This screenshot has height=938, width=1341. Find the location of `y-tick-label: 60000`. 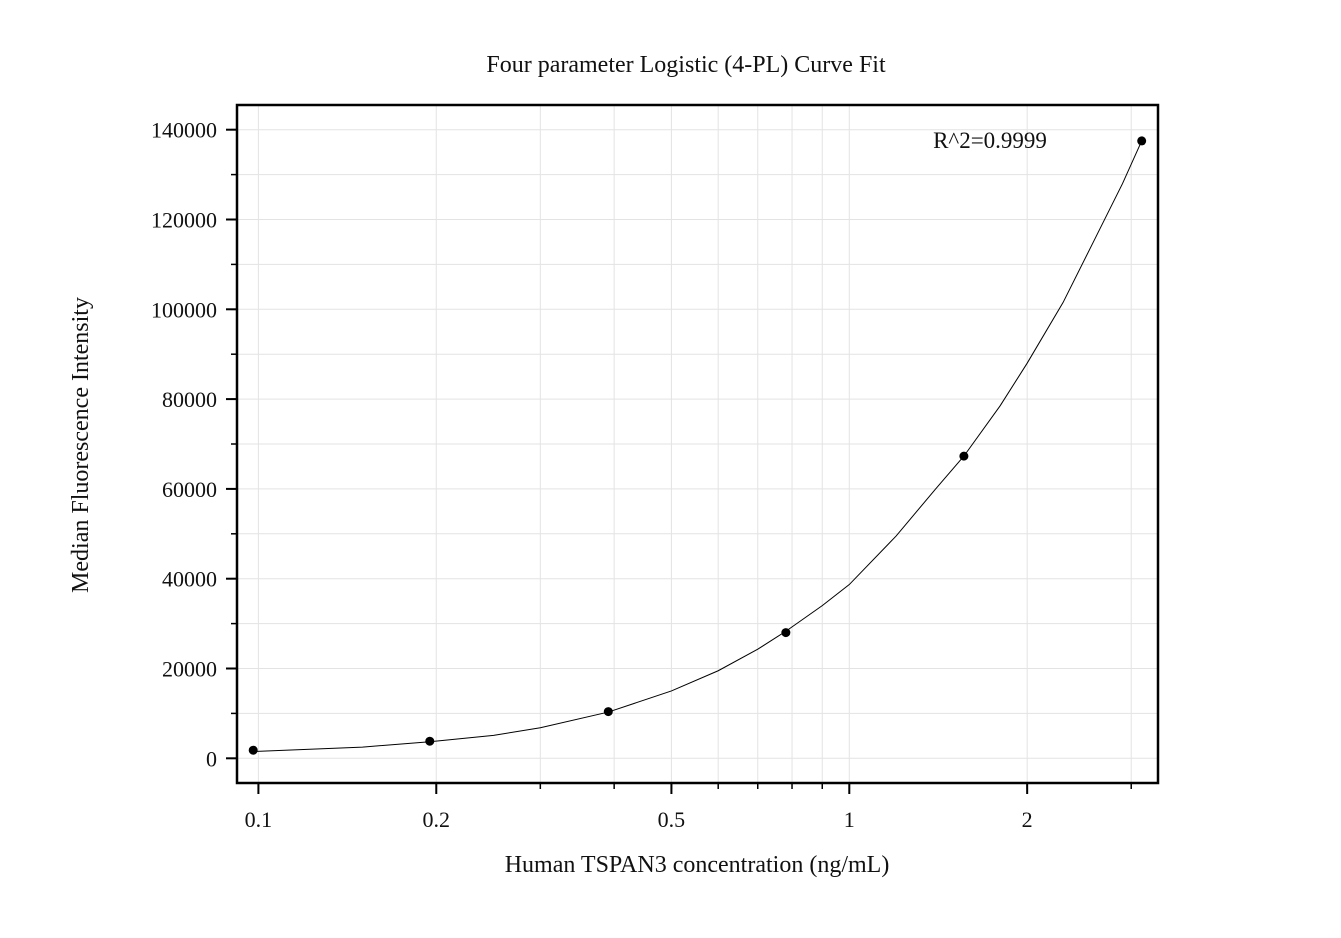

y-tick-label: 60000 is located at coordinates (189, 489).